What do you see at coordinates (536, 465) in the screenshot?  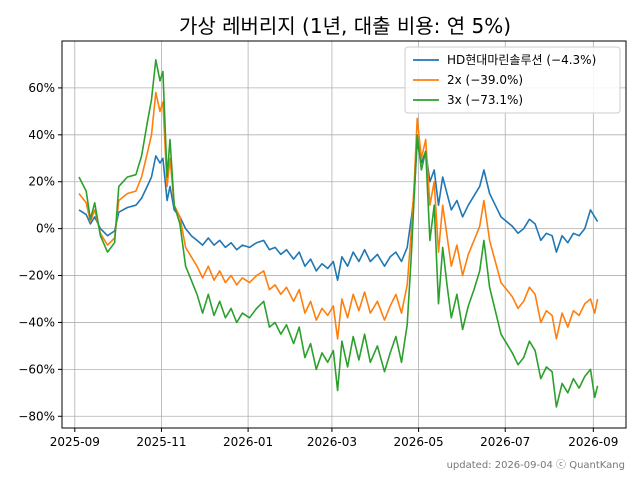 I see `footnote: updated: 2026-09-04 ⓒ QuantKang` at bounding box center [536, 465].